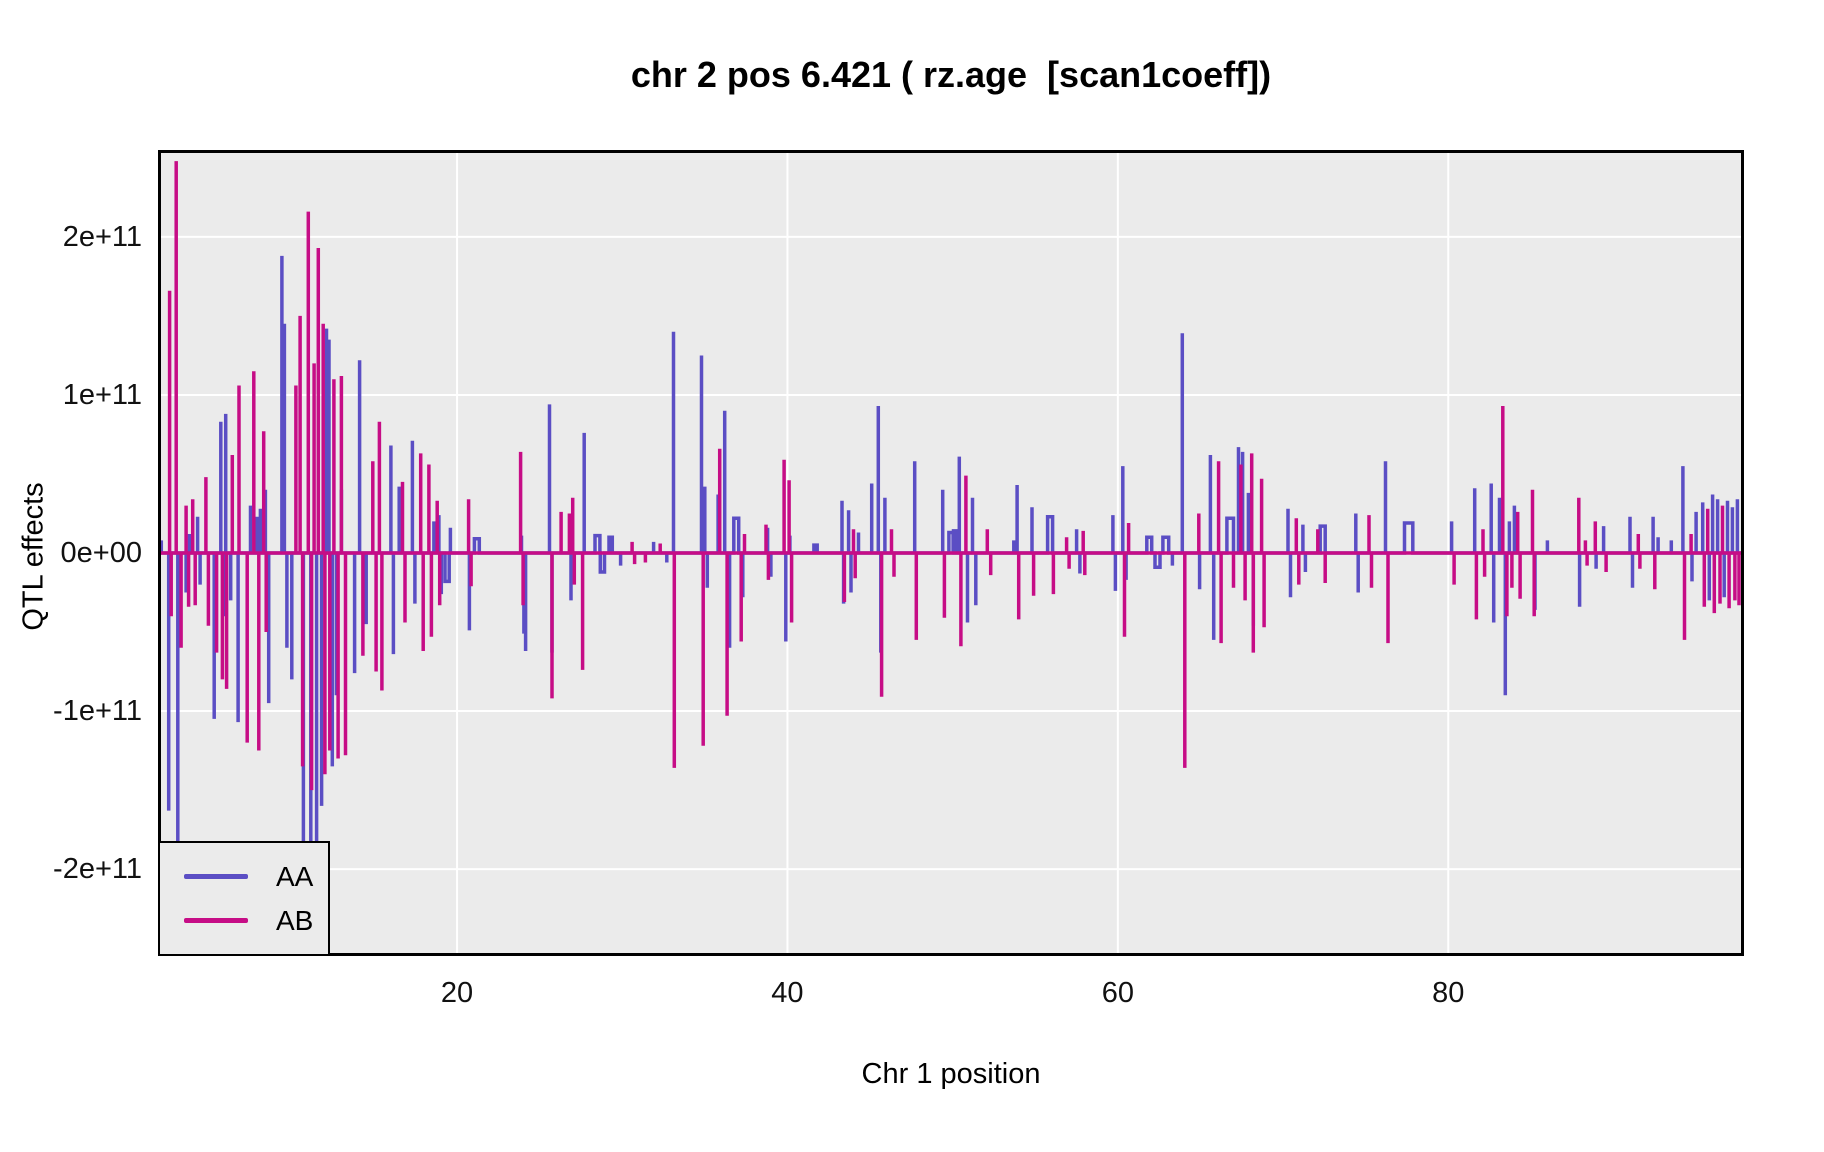 This screenshot has height=1152, width=1824. I want to click on legend-label-ab: AB, so click(295, 920).